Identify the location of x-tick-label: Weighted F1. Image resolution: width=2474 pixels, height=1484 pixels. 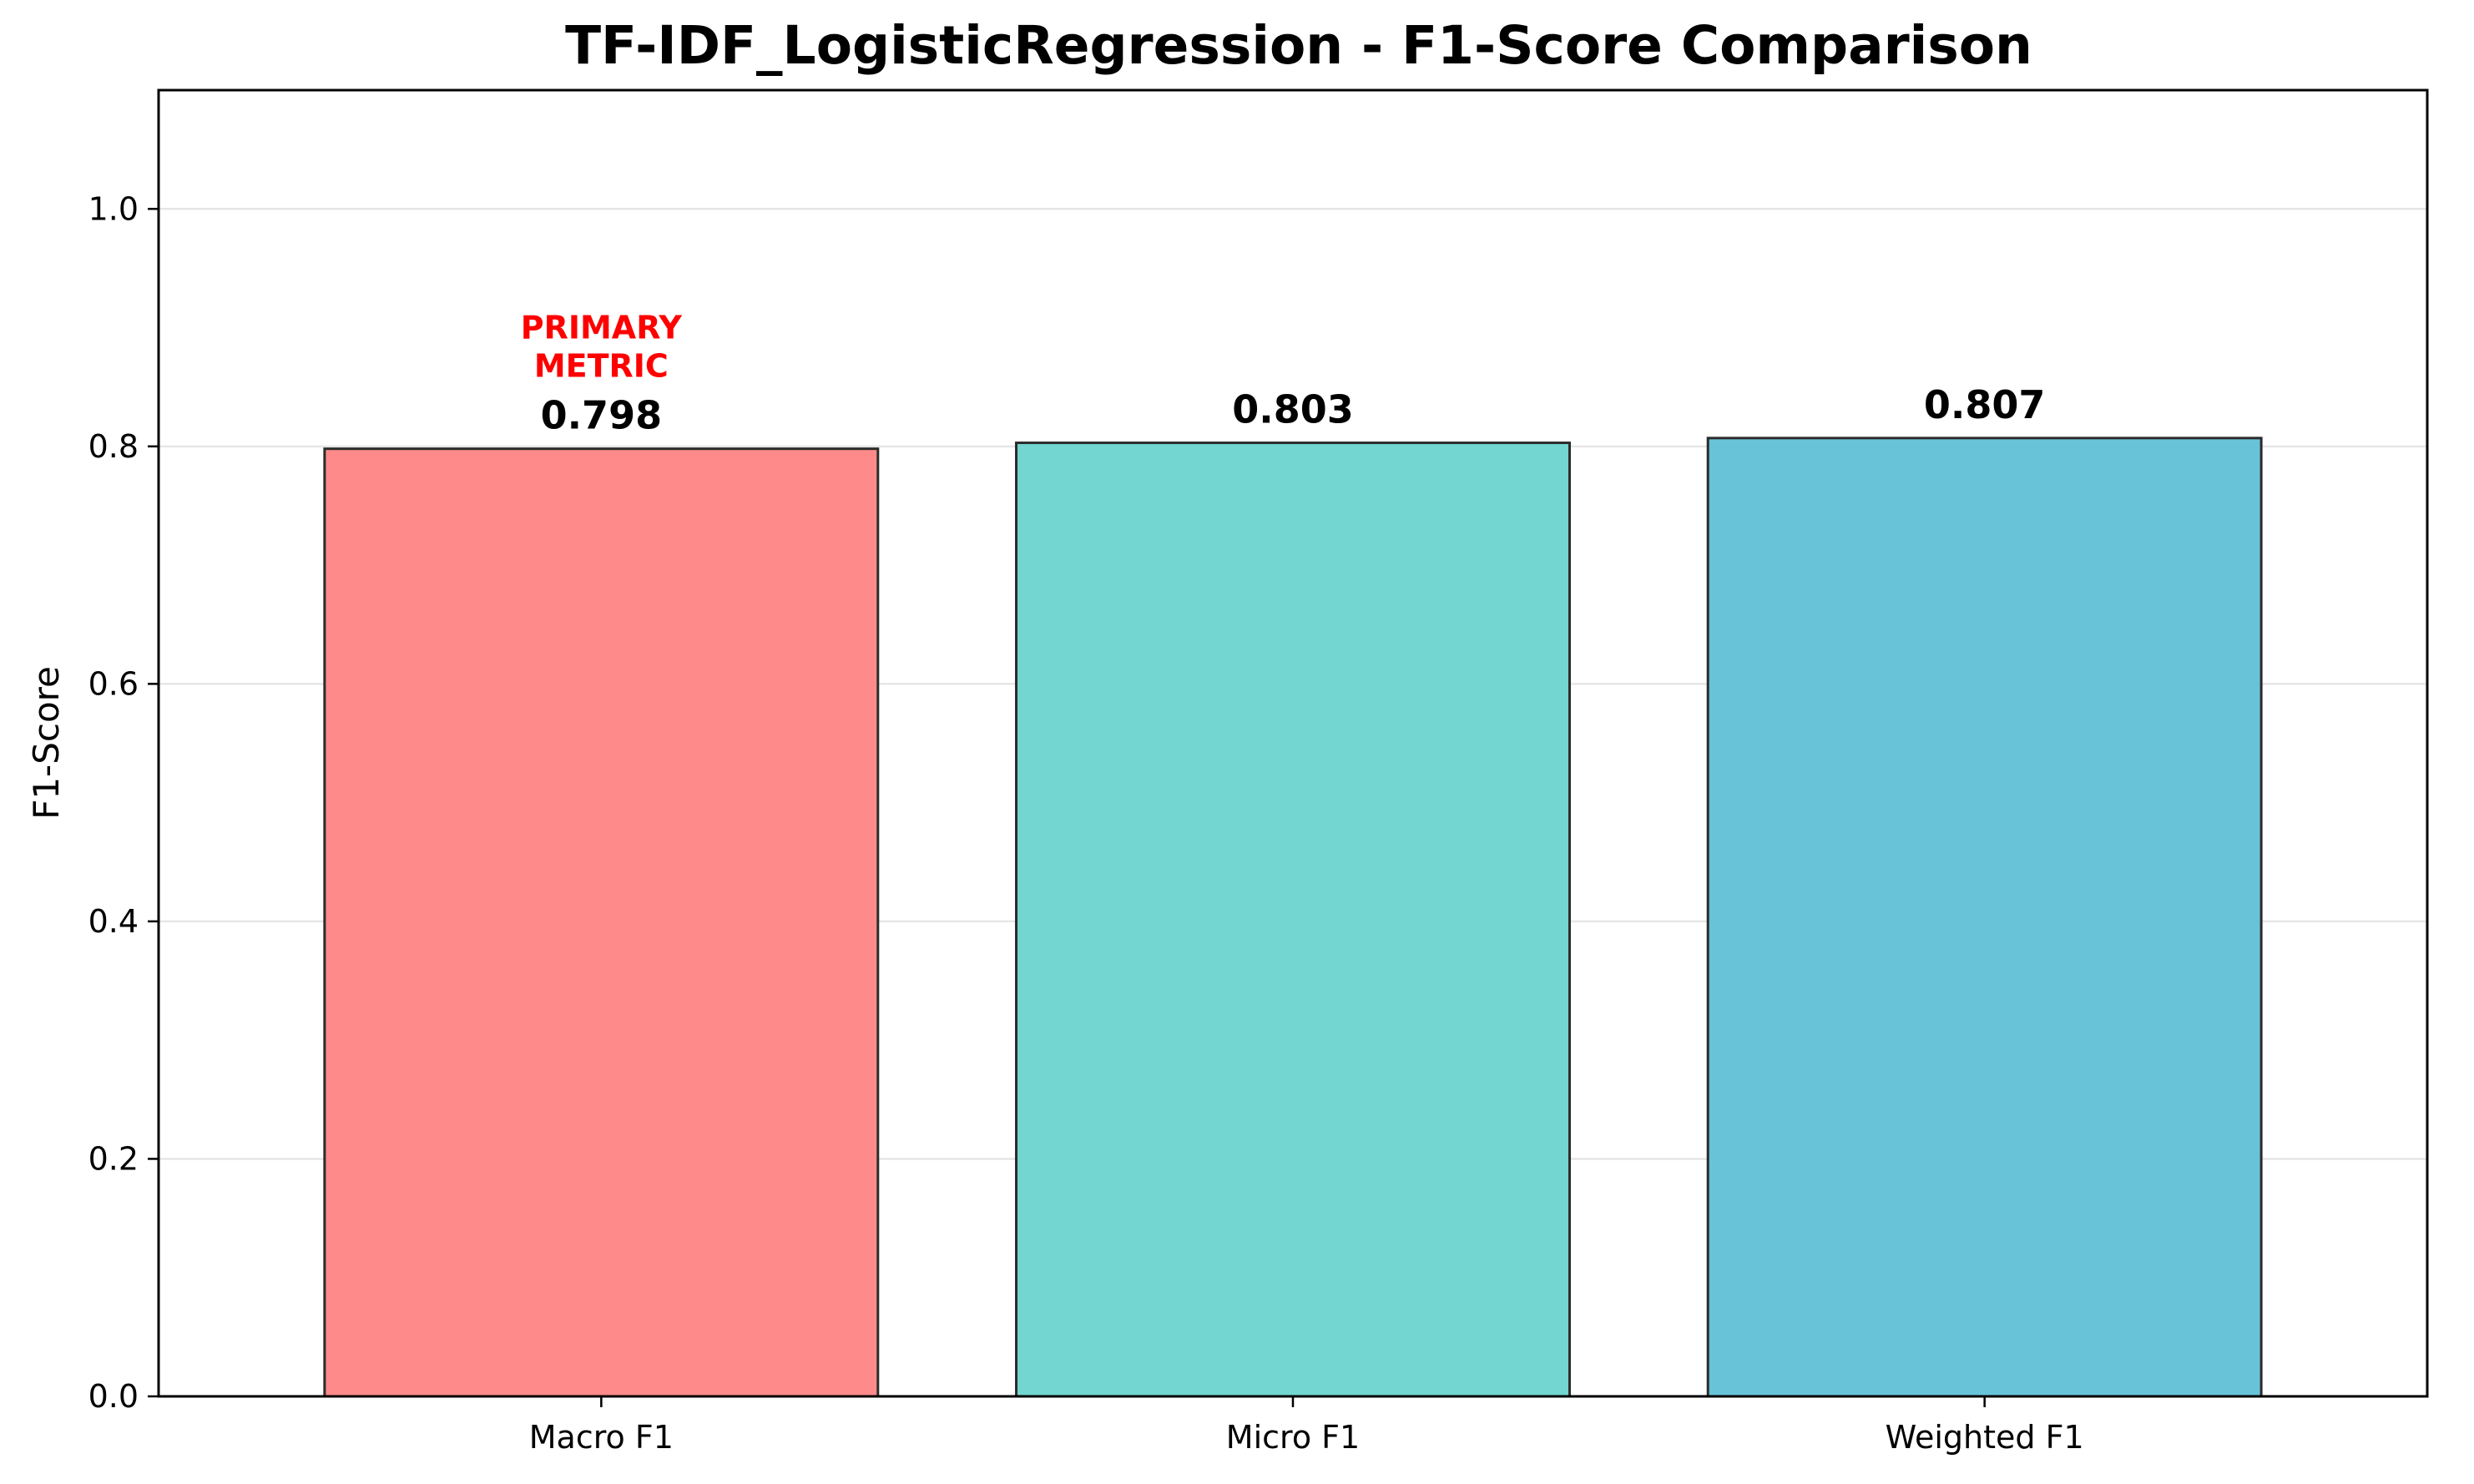
(1985, 1437).